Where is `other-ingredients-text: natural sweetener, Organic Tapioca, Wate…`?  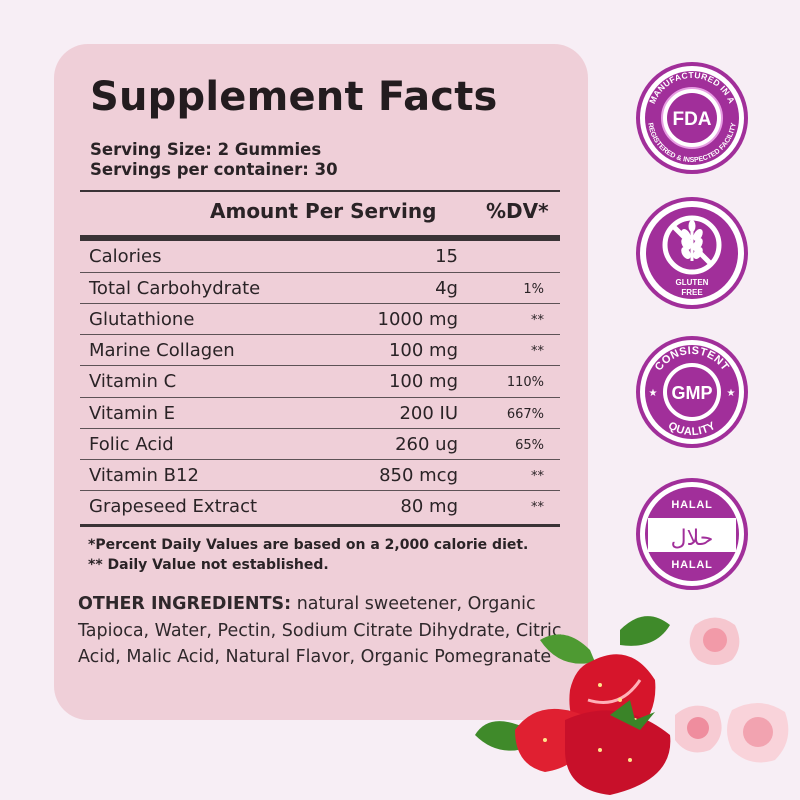
other-ingredients-text: natural sweetener, Organic Tapioca, Wate… is located at coordinates (320, 630).